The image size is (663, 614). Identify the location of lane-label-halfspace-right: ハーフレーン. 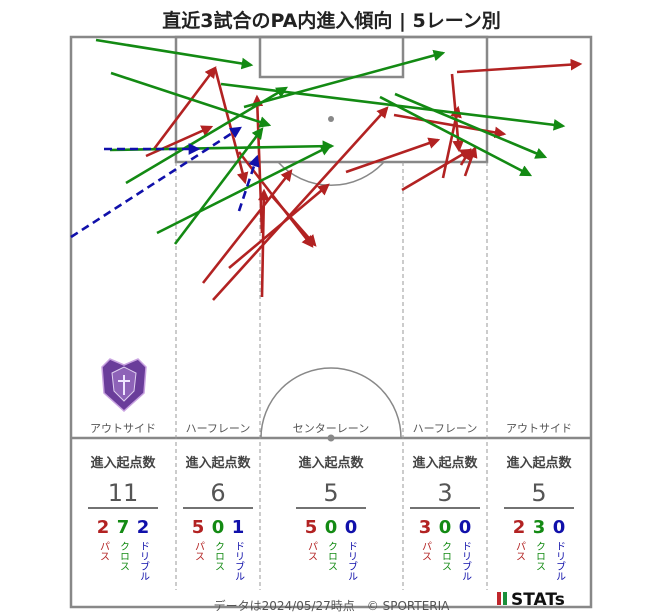
(445, 428).